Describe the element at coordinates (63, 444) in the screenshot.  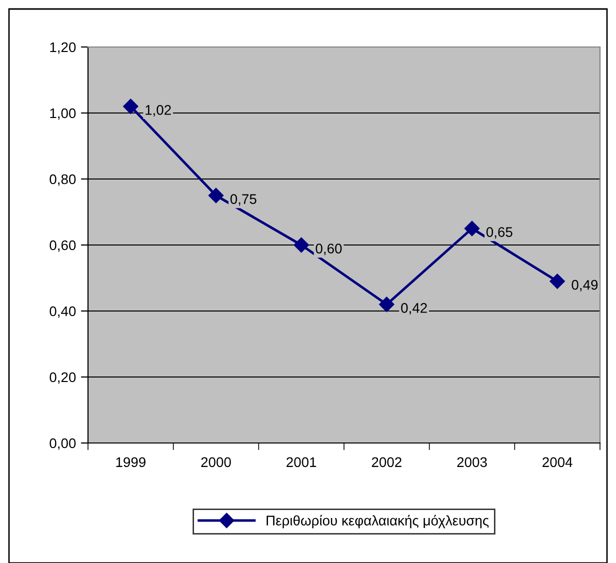
I see `y-tick-label: 0,00` at that location.